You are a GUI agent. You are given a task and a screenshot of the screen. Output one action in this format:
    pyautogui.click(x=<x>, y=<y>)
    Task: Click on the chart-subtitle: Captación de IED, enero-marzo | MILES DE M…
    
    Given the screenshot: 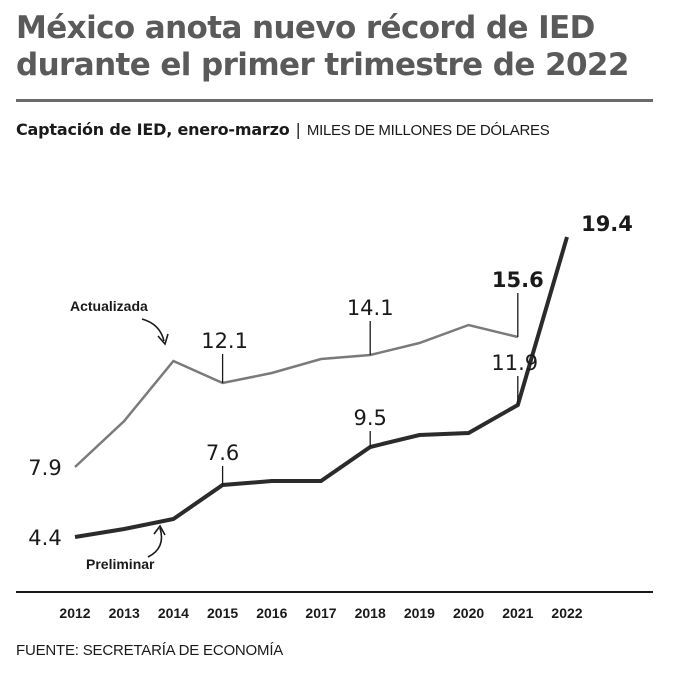 What is the action you would take?
    pyautogui.click(x=283, y=129)
    